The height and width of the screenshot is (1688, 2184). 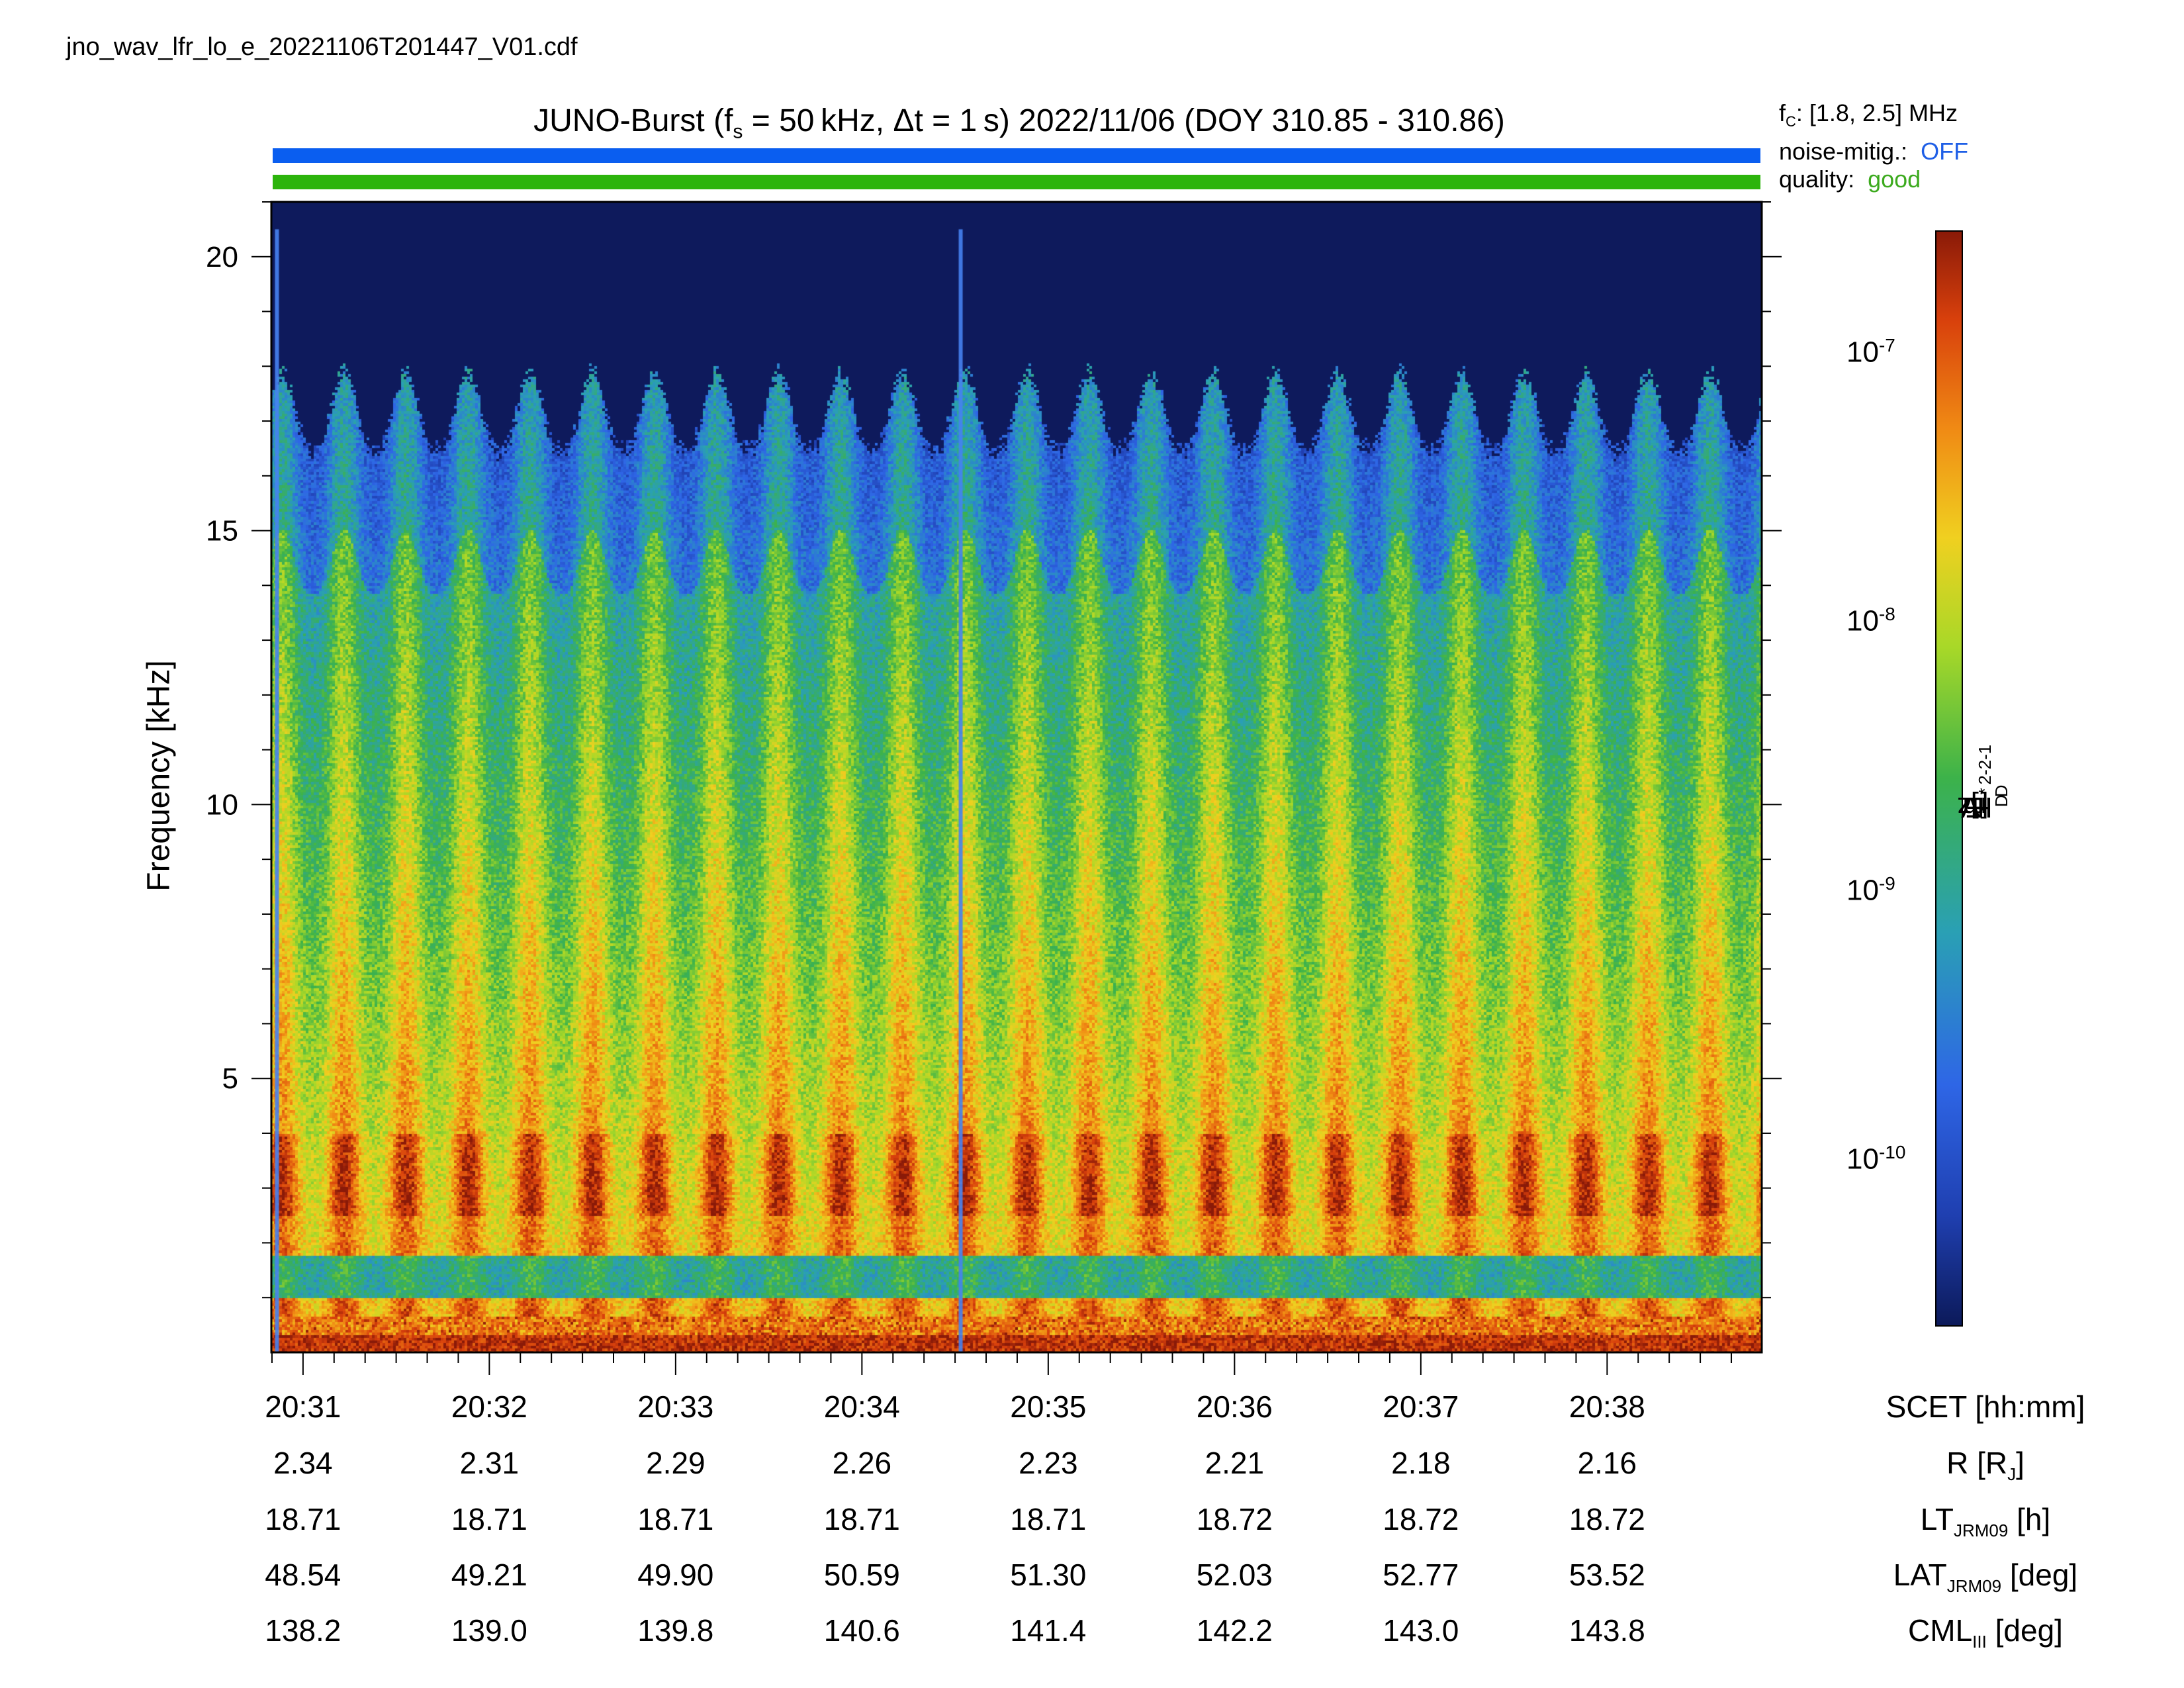 I want to click on x-tick-label: 20:34, so click(x=862, y=1406).